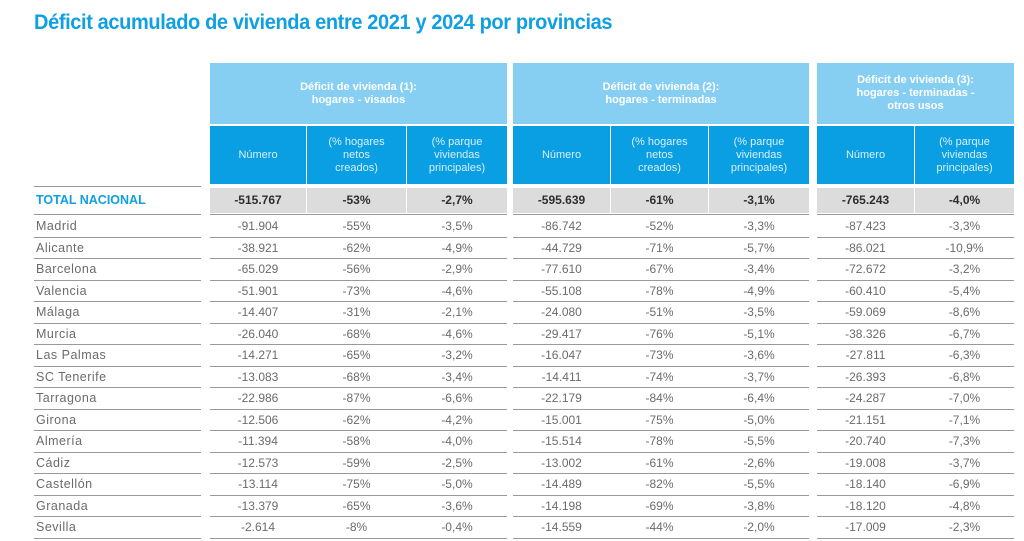  Describe the element at coordinates (759, 376) in the screenshot. I see `table-cell-value: -3,7%` at that location.